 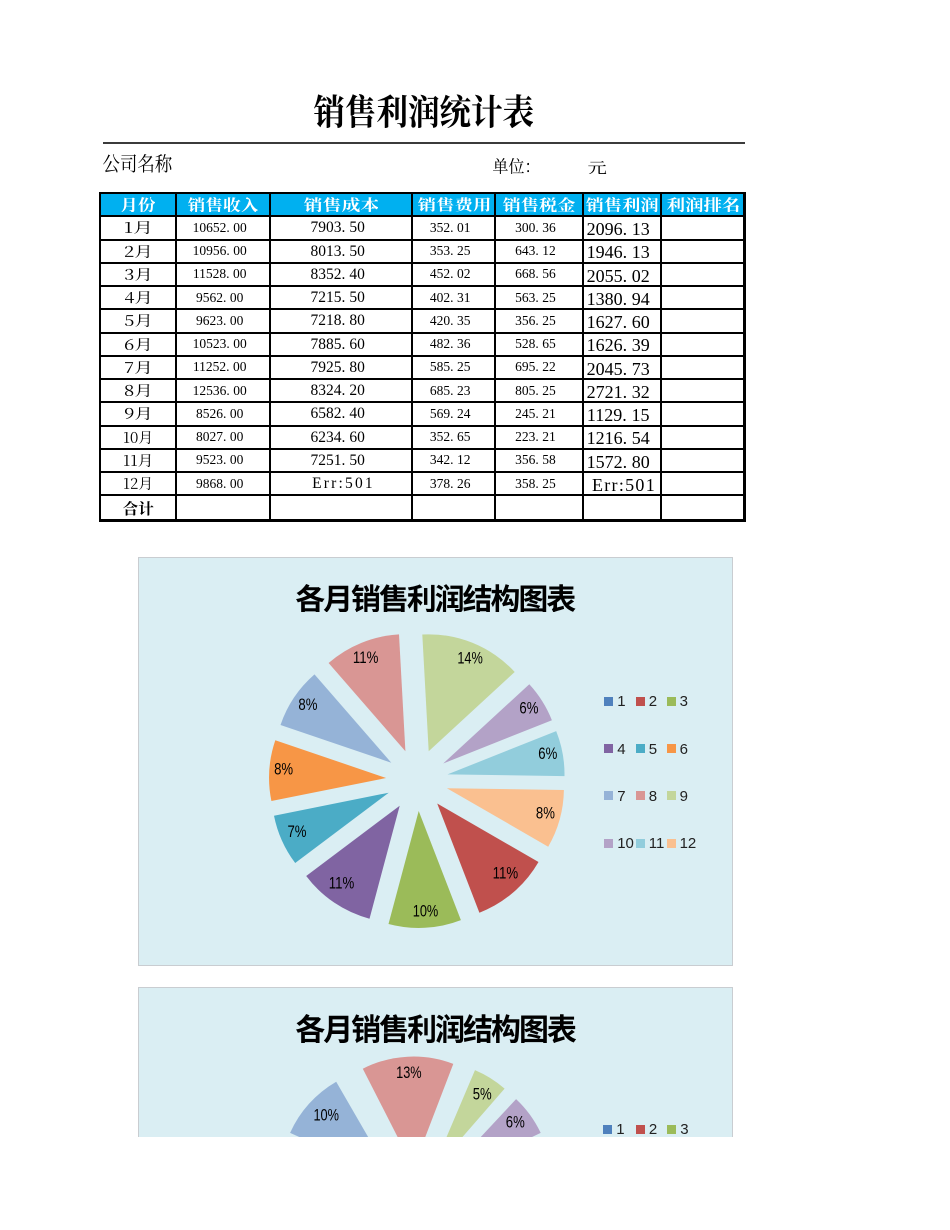 What do you see at coordinates (409, 1072) in the screenshot?
I see `svg-text: 13%` at bounding box center [409, 1072].